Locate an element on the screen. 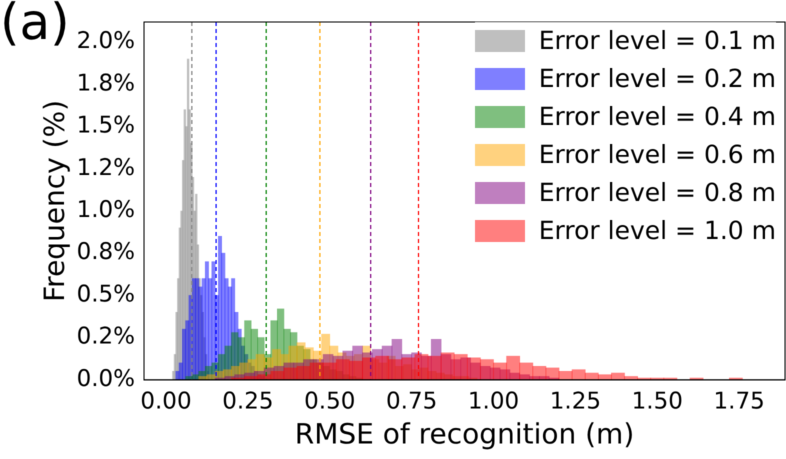 The width and height of the screenshot is (786, 459). y-tick-label: 0.8% is located at coordinates (106, 252).